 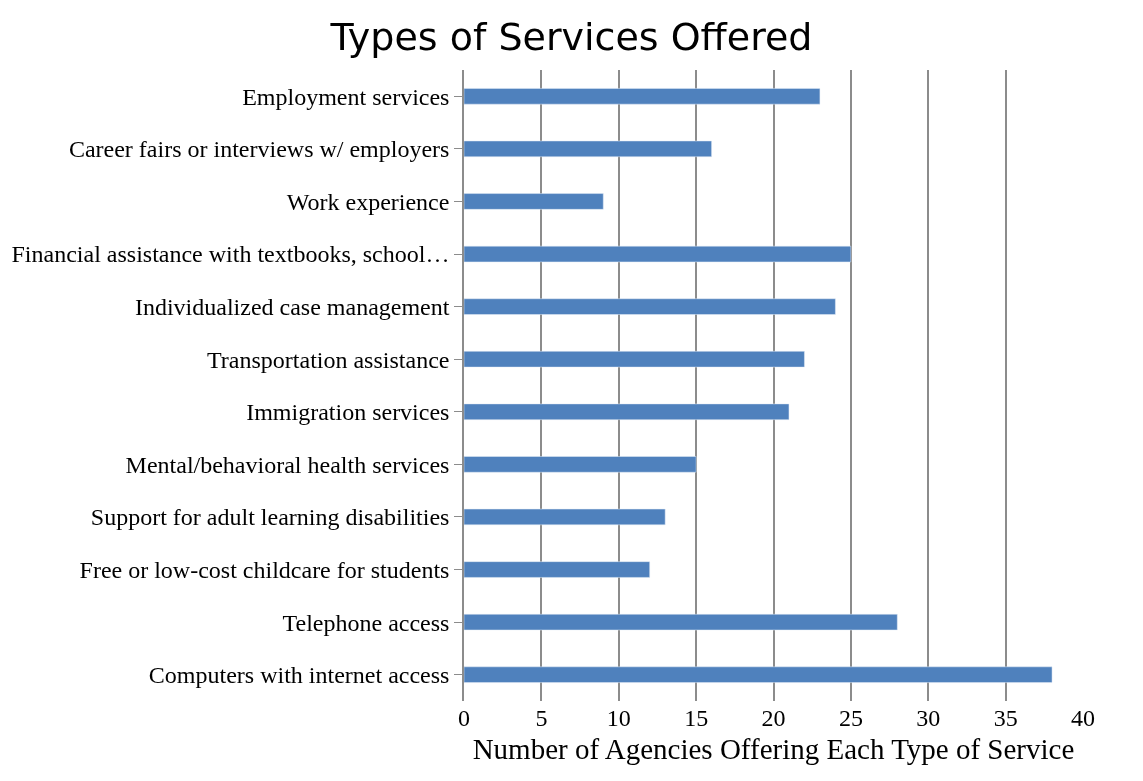 What do you see at coordinates (1005, 718) in the screenshot?
I see `x-tick-label: 35` at bounding box center [1005, 718].